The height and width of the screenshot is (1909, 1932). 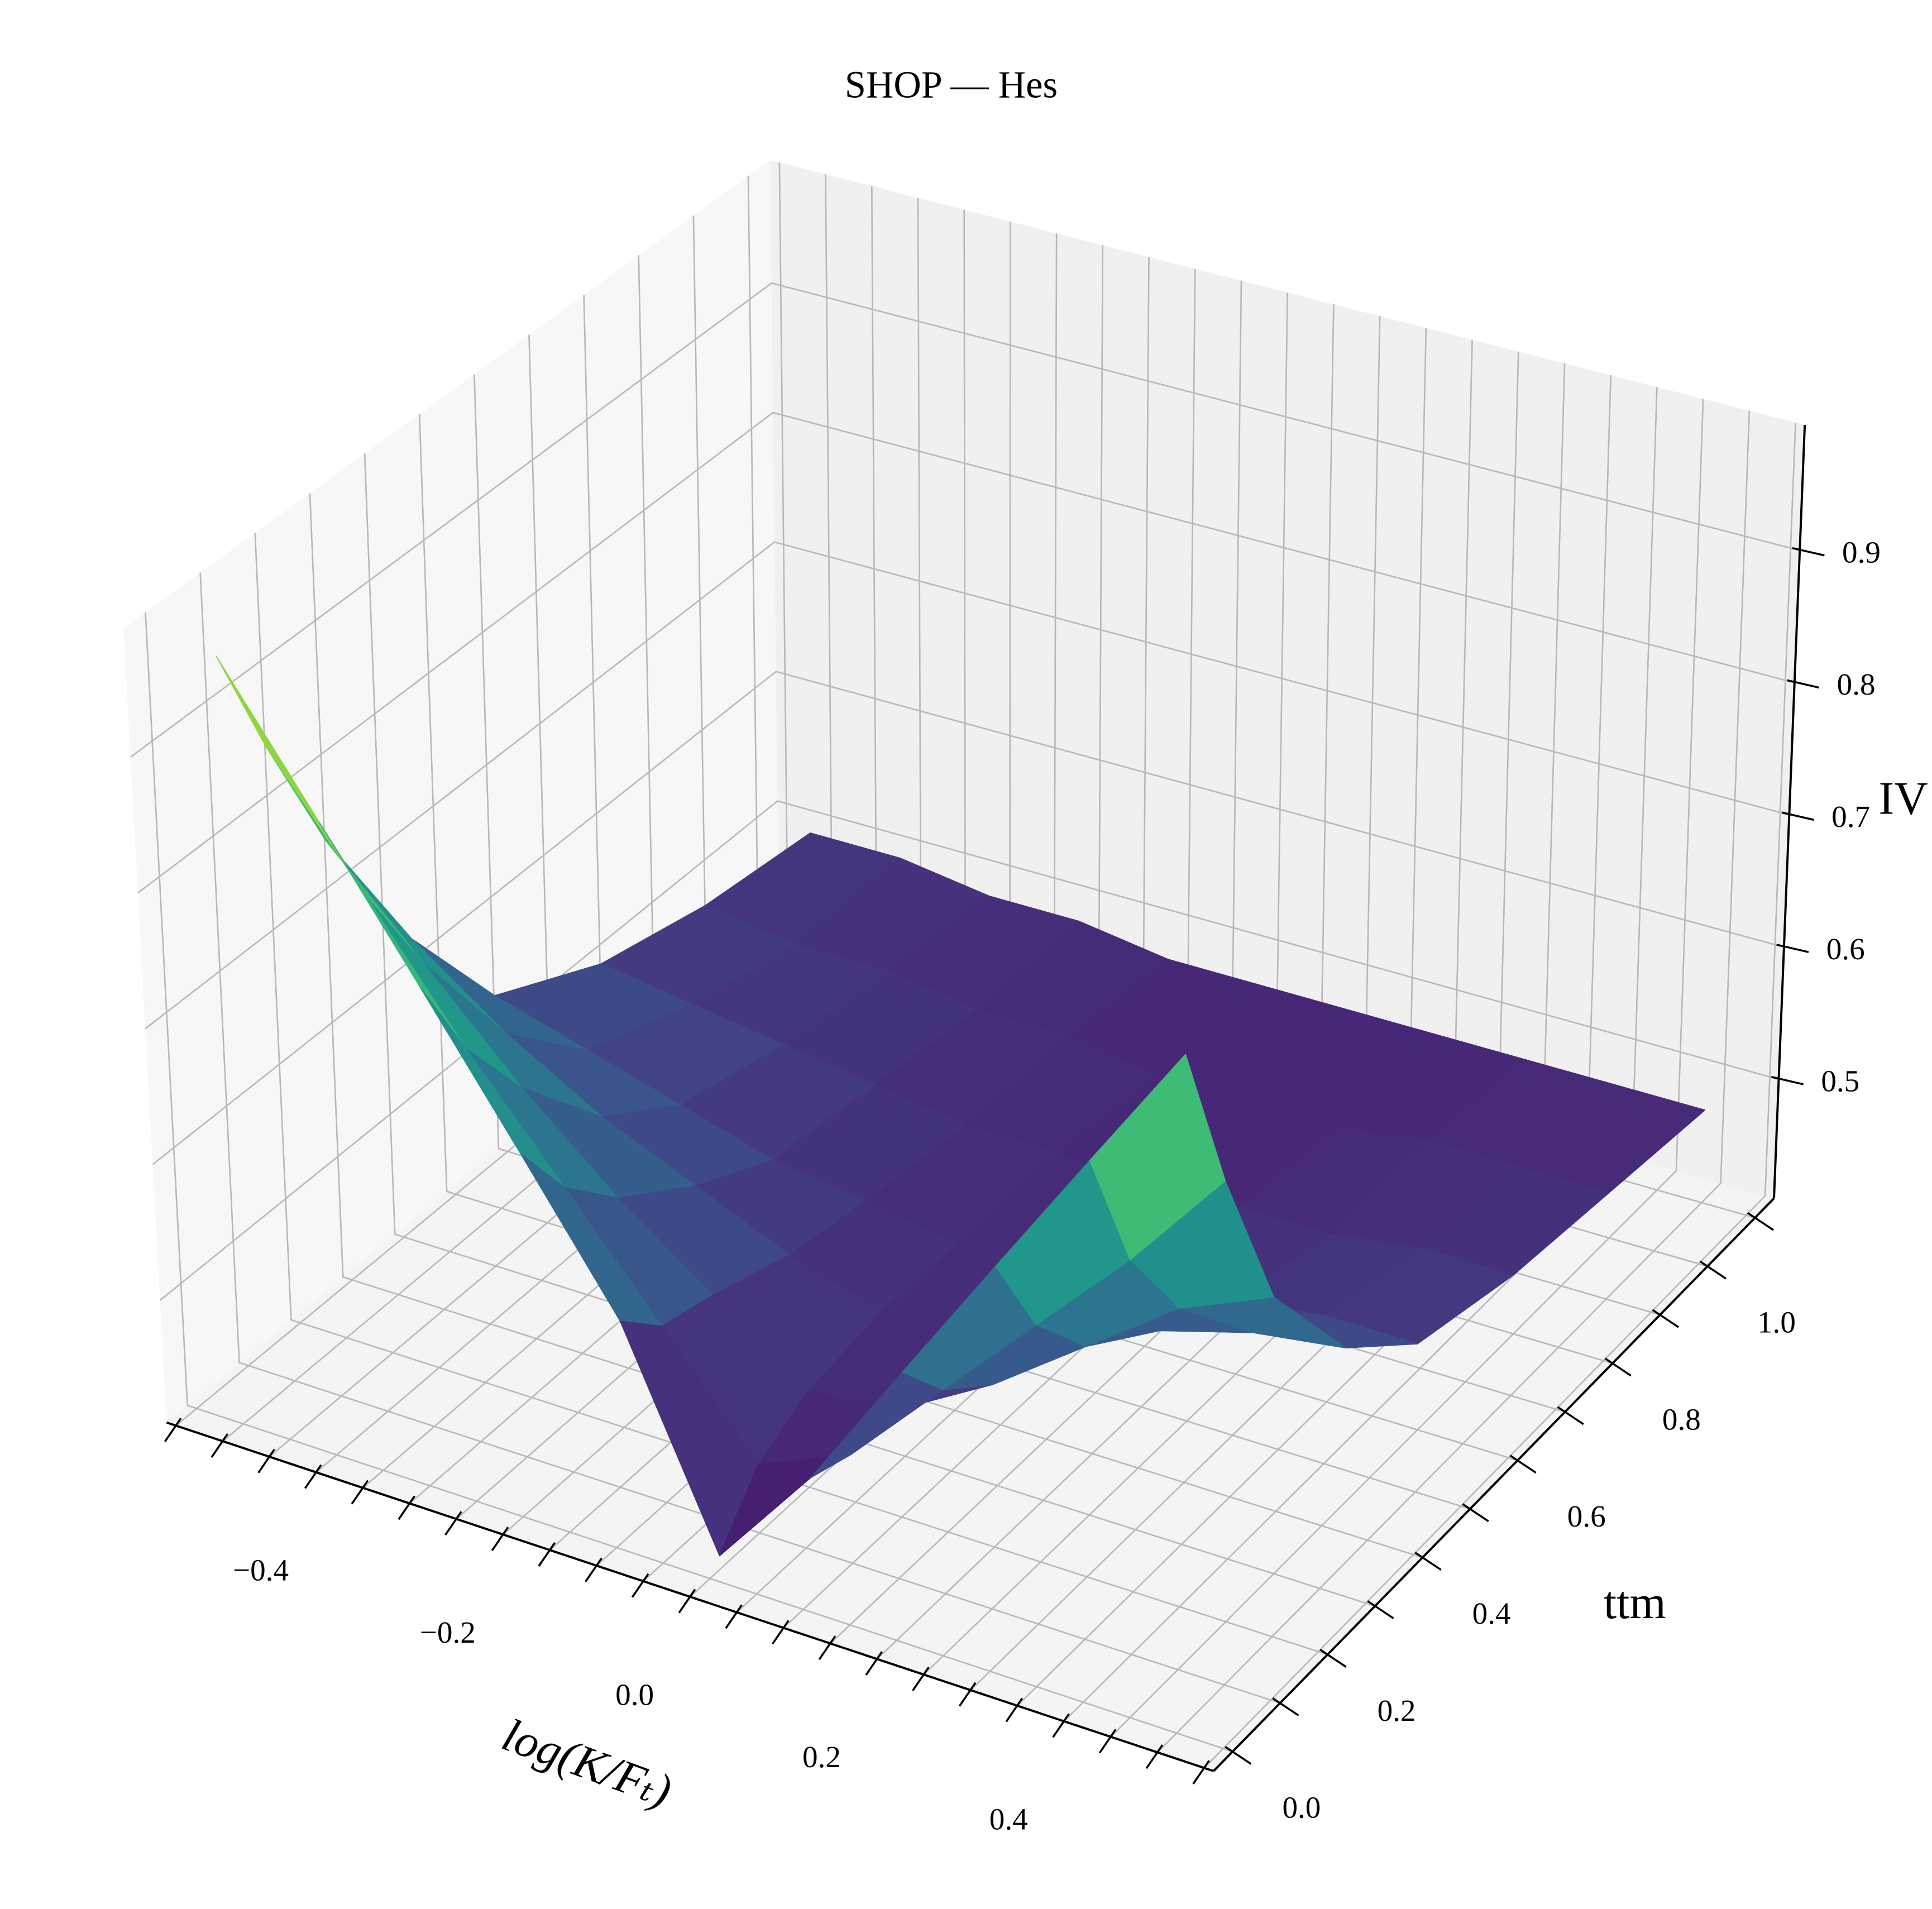 I want to click on z-tick-label: 0.9, so click(x=1861, y=552).